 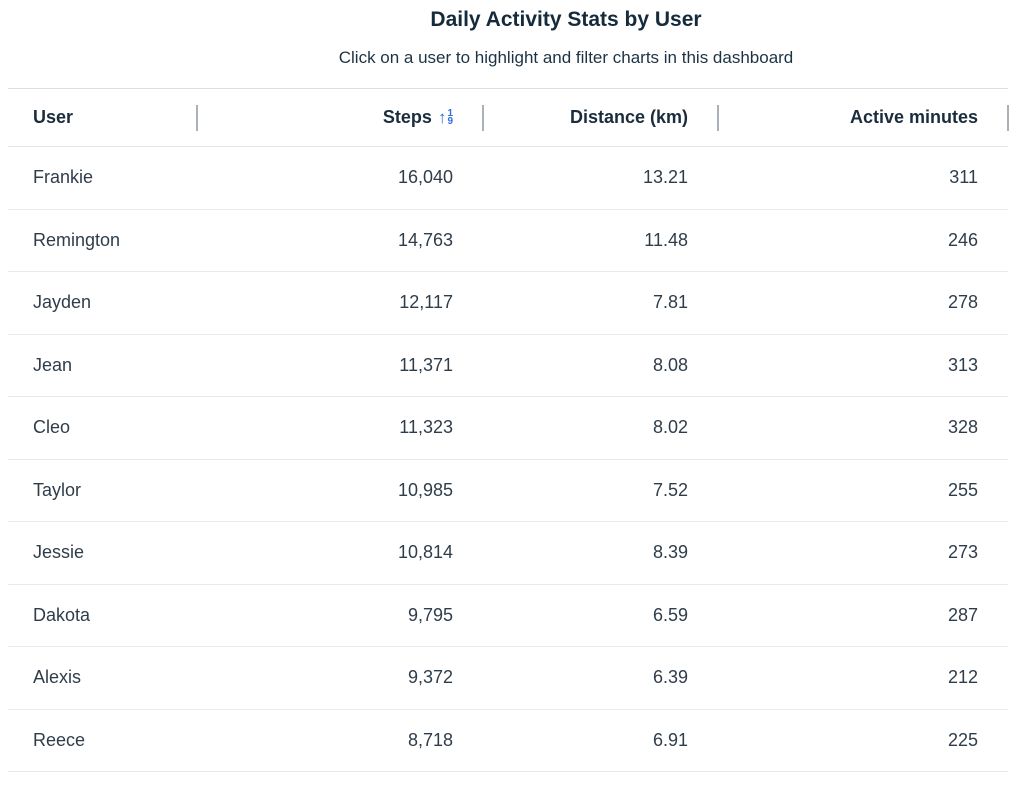 What do you see at coordinates (628, 117) in the screenshot?
I see `column-header-label: Distance (km)` at bounding box center [628, 117].